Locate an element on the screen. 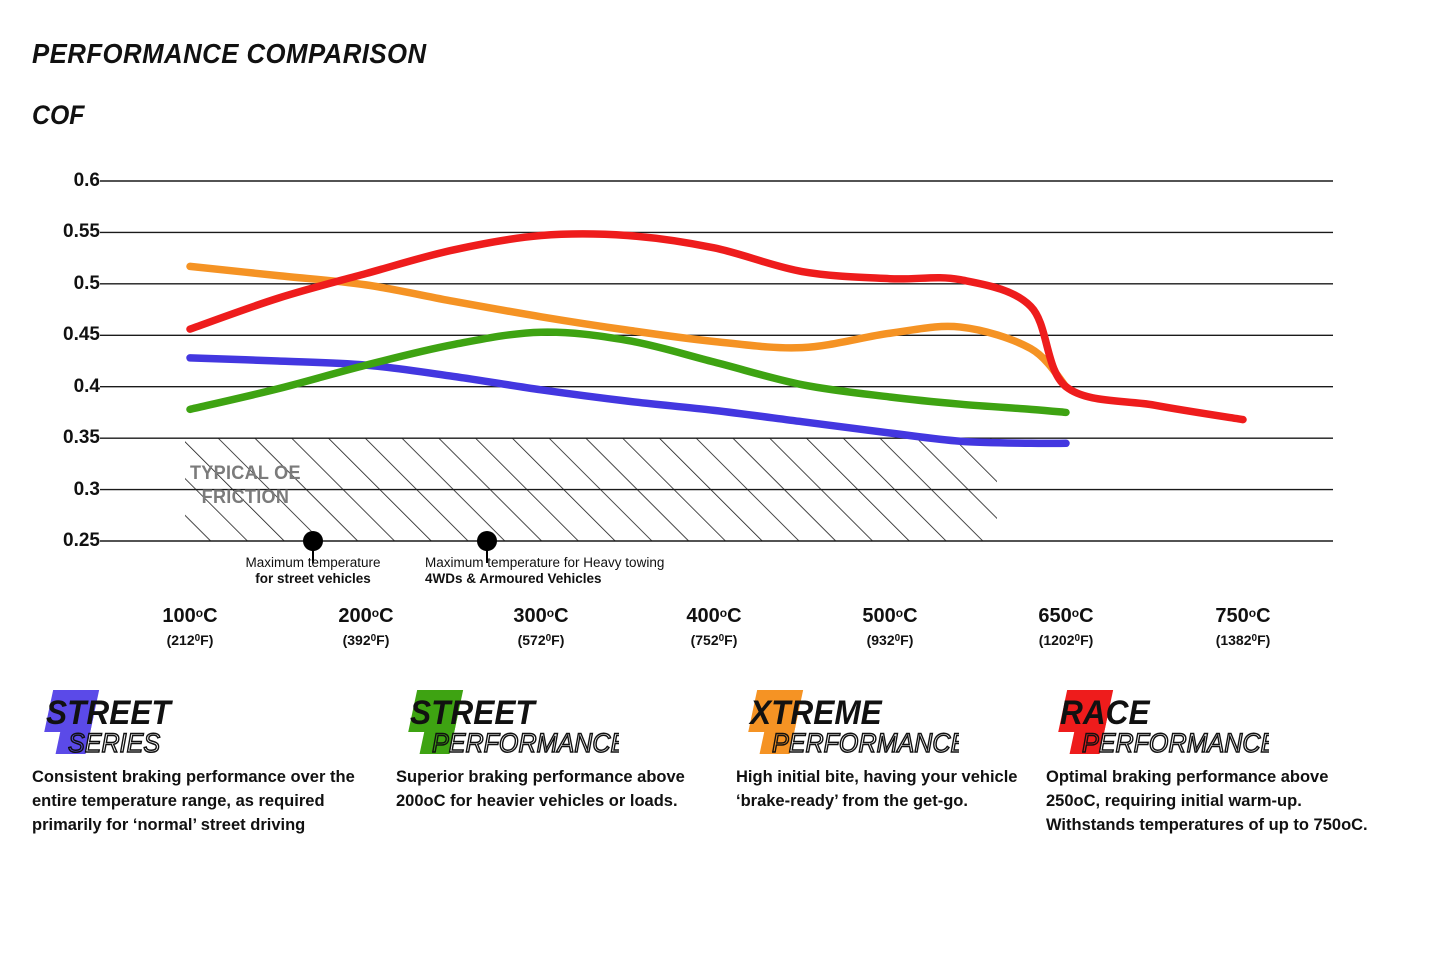 The height and width of the screenshot is (972, 1445). x-tick-celsius: 750oC is located at coordinates (1243, 616).